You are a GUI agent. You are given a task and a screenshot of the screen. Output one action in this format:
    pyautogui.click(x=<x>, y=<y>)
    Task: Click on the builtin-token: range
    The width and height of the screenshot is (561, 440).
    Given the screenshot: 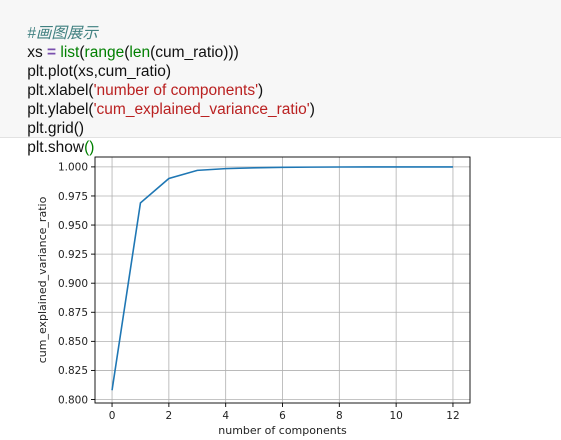 What is the action you would take?
    pyautogui.click(x=104, y=52)
    